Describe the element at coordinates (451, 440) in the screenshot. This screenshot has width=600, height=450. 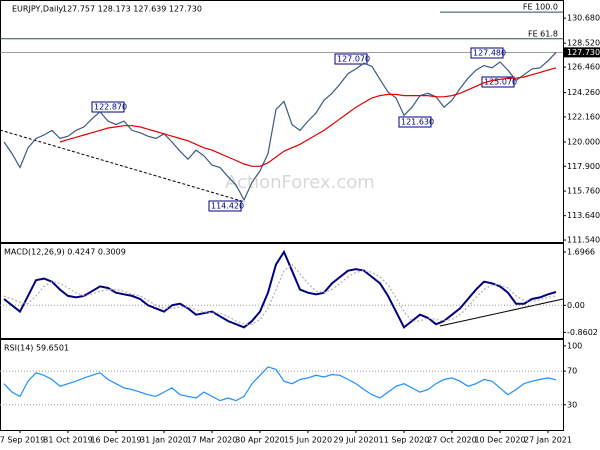
I see `x-tick-label: 27 Oct 2020` at that location.